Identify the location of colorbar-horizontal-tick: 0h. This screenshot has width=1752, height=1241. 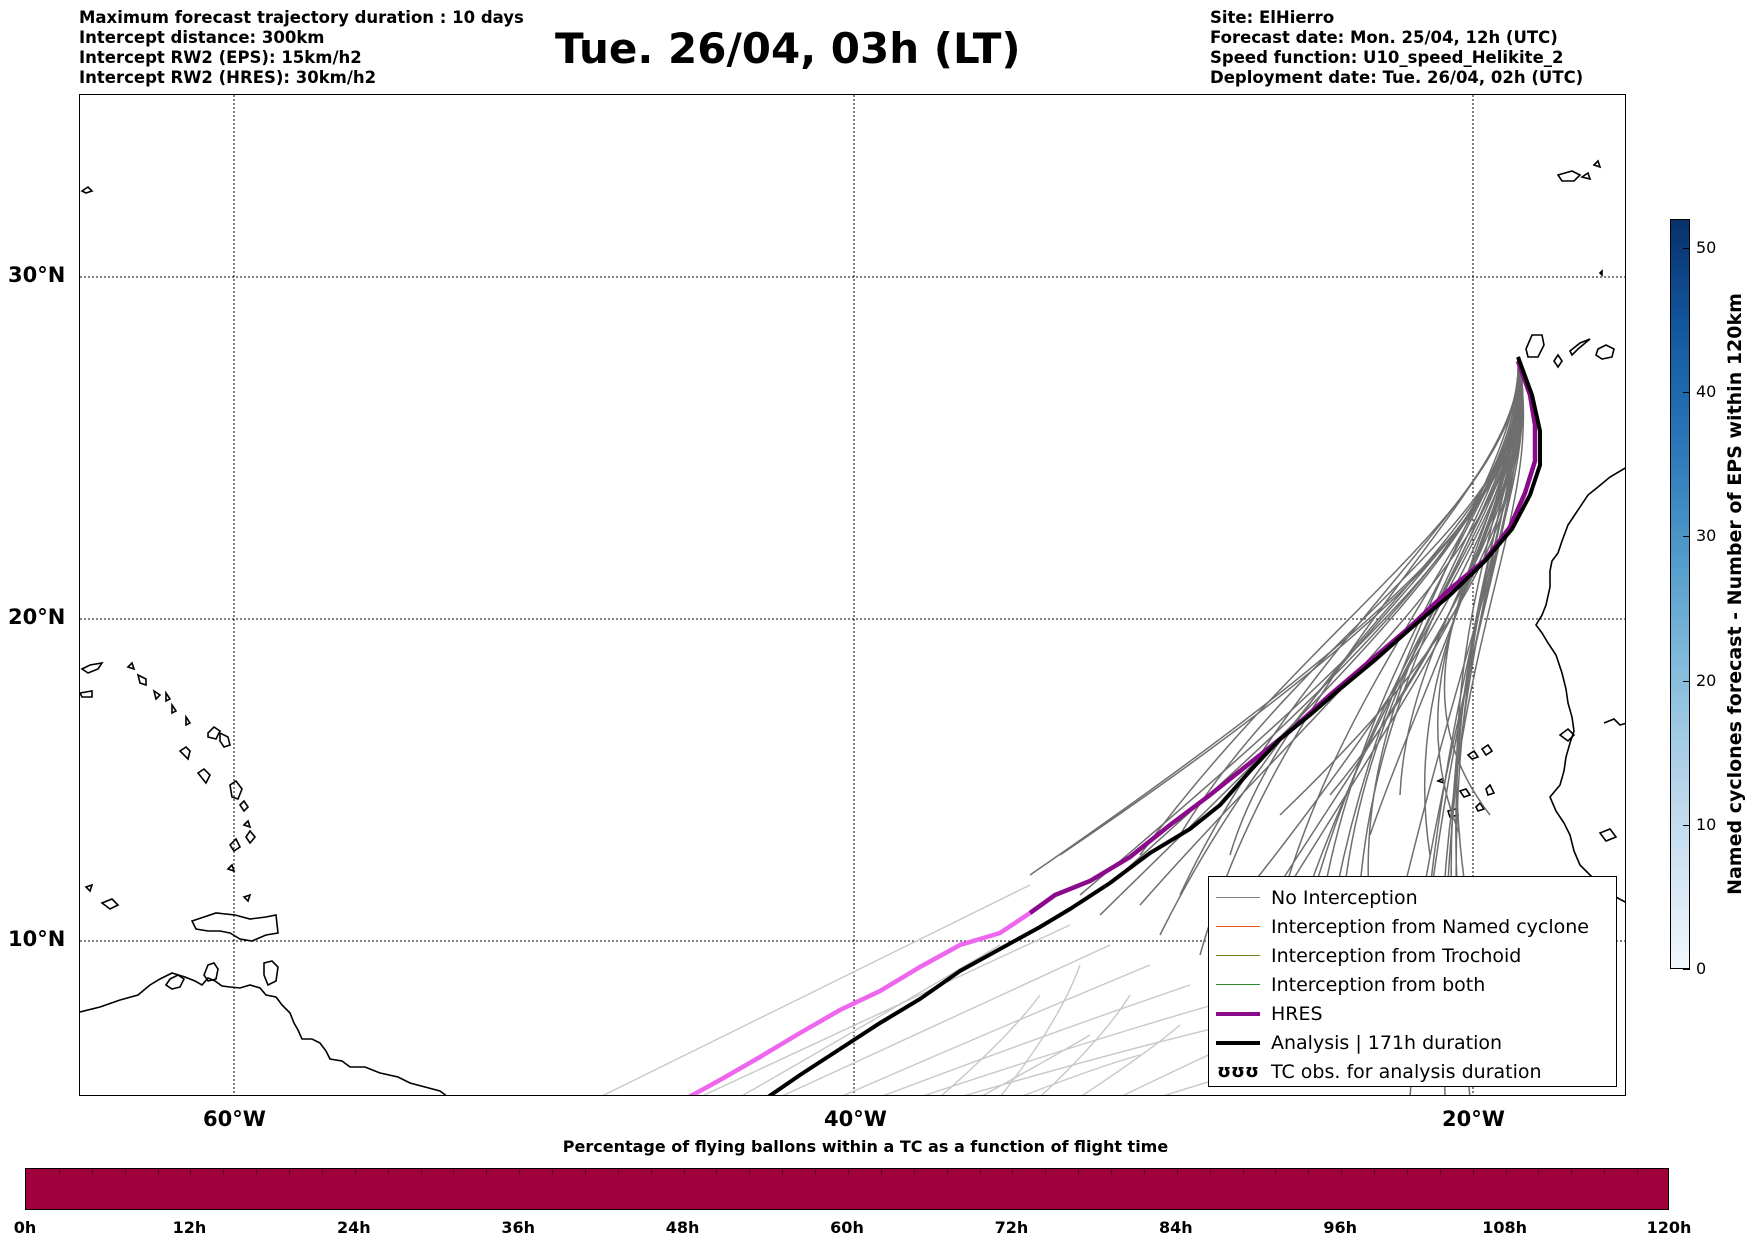
(25, 1227).